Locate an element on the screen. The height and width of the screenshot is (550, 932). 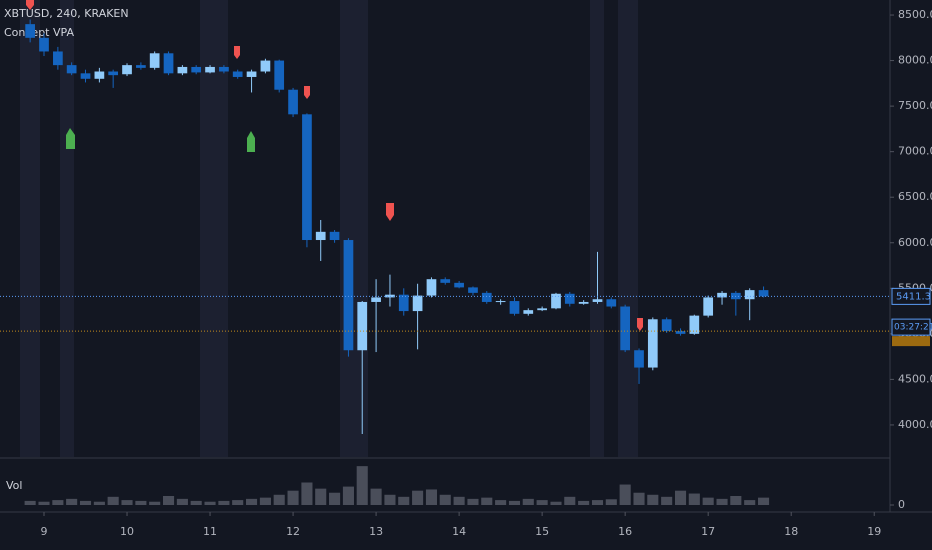
x-tick-label: 16 is located at coordinates (625, 531).